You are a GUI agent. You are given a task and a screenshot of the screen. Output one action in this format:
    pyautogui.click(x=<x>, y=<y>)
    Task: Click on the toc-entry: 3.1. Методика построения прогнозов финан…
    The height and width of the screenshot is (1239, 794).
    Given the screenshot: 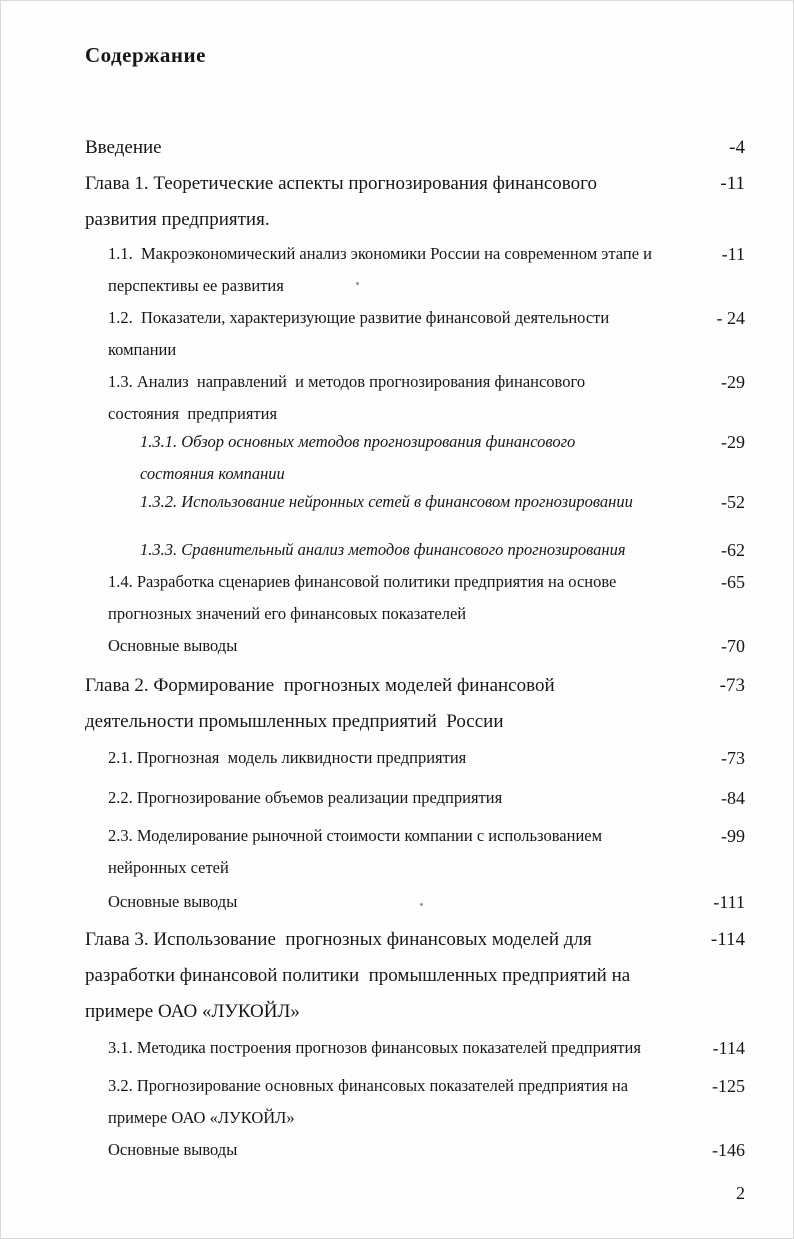 What is the action you would take?
    pyautogui.click(x=415, y=1048)
    